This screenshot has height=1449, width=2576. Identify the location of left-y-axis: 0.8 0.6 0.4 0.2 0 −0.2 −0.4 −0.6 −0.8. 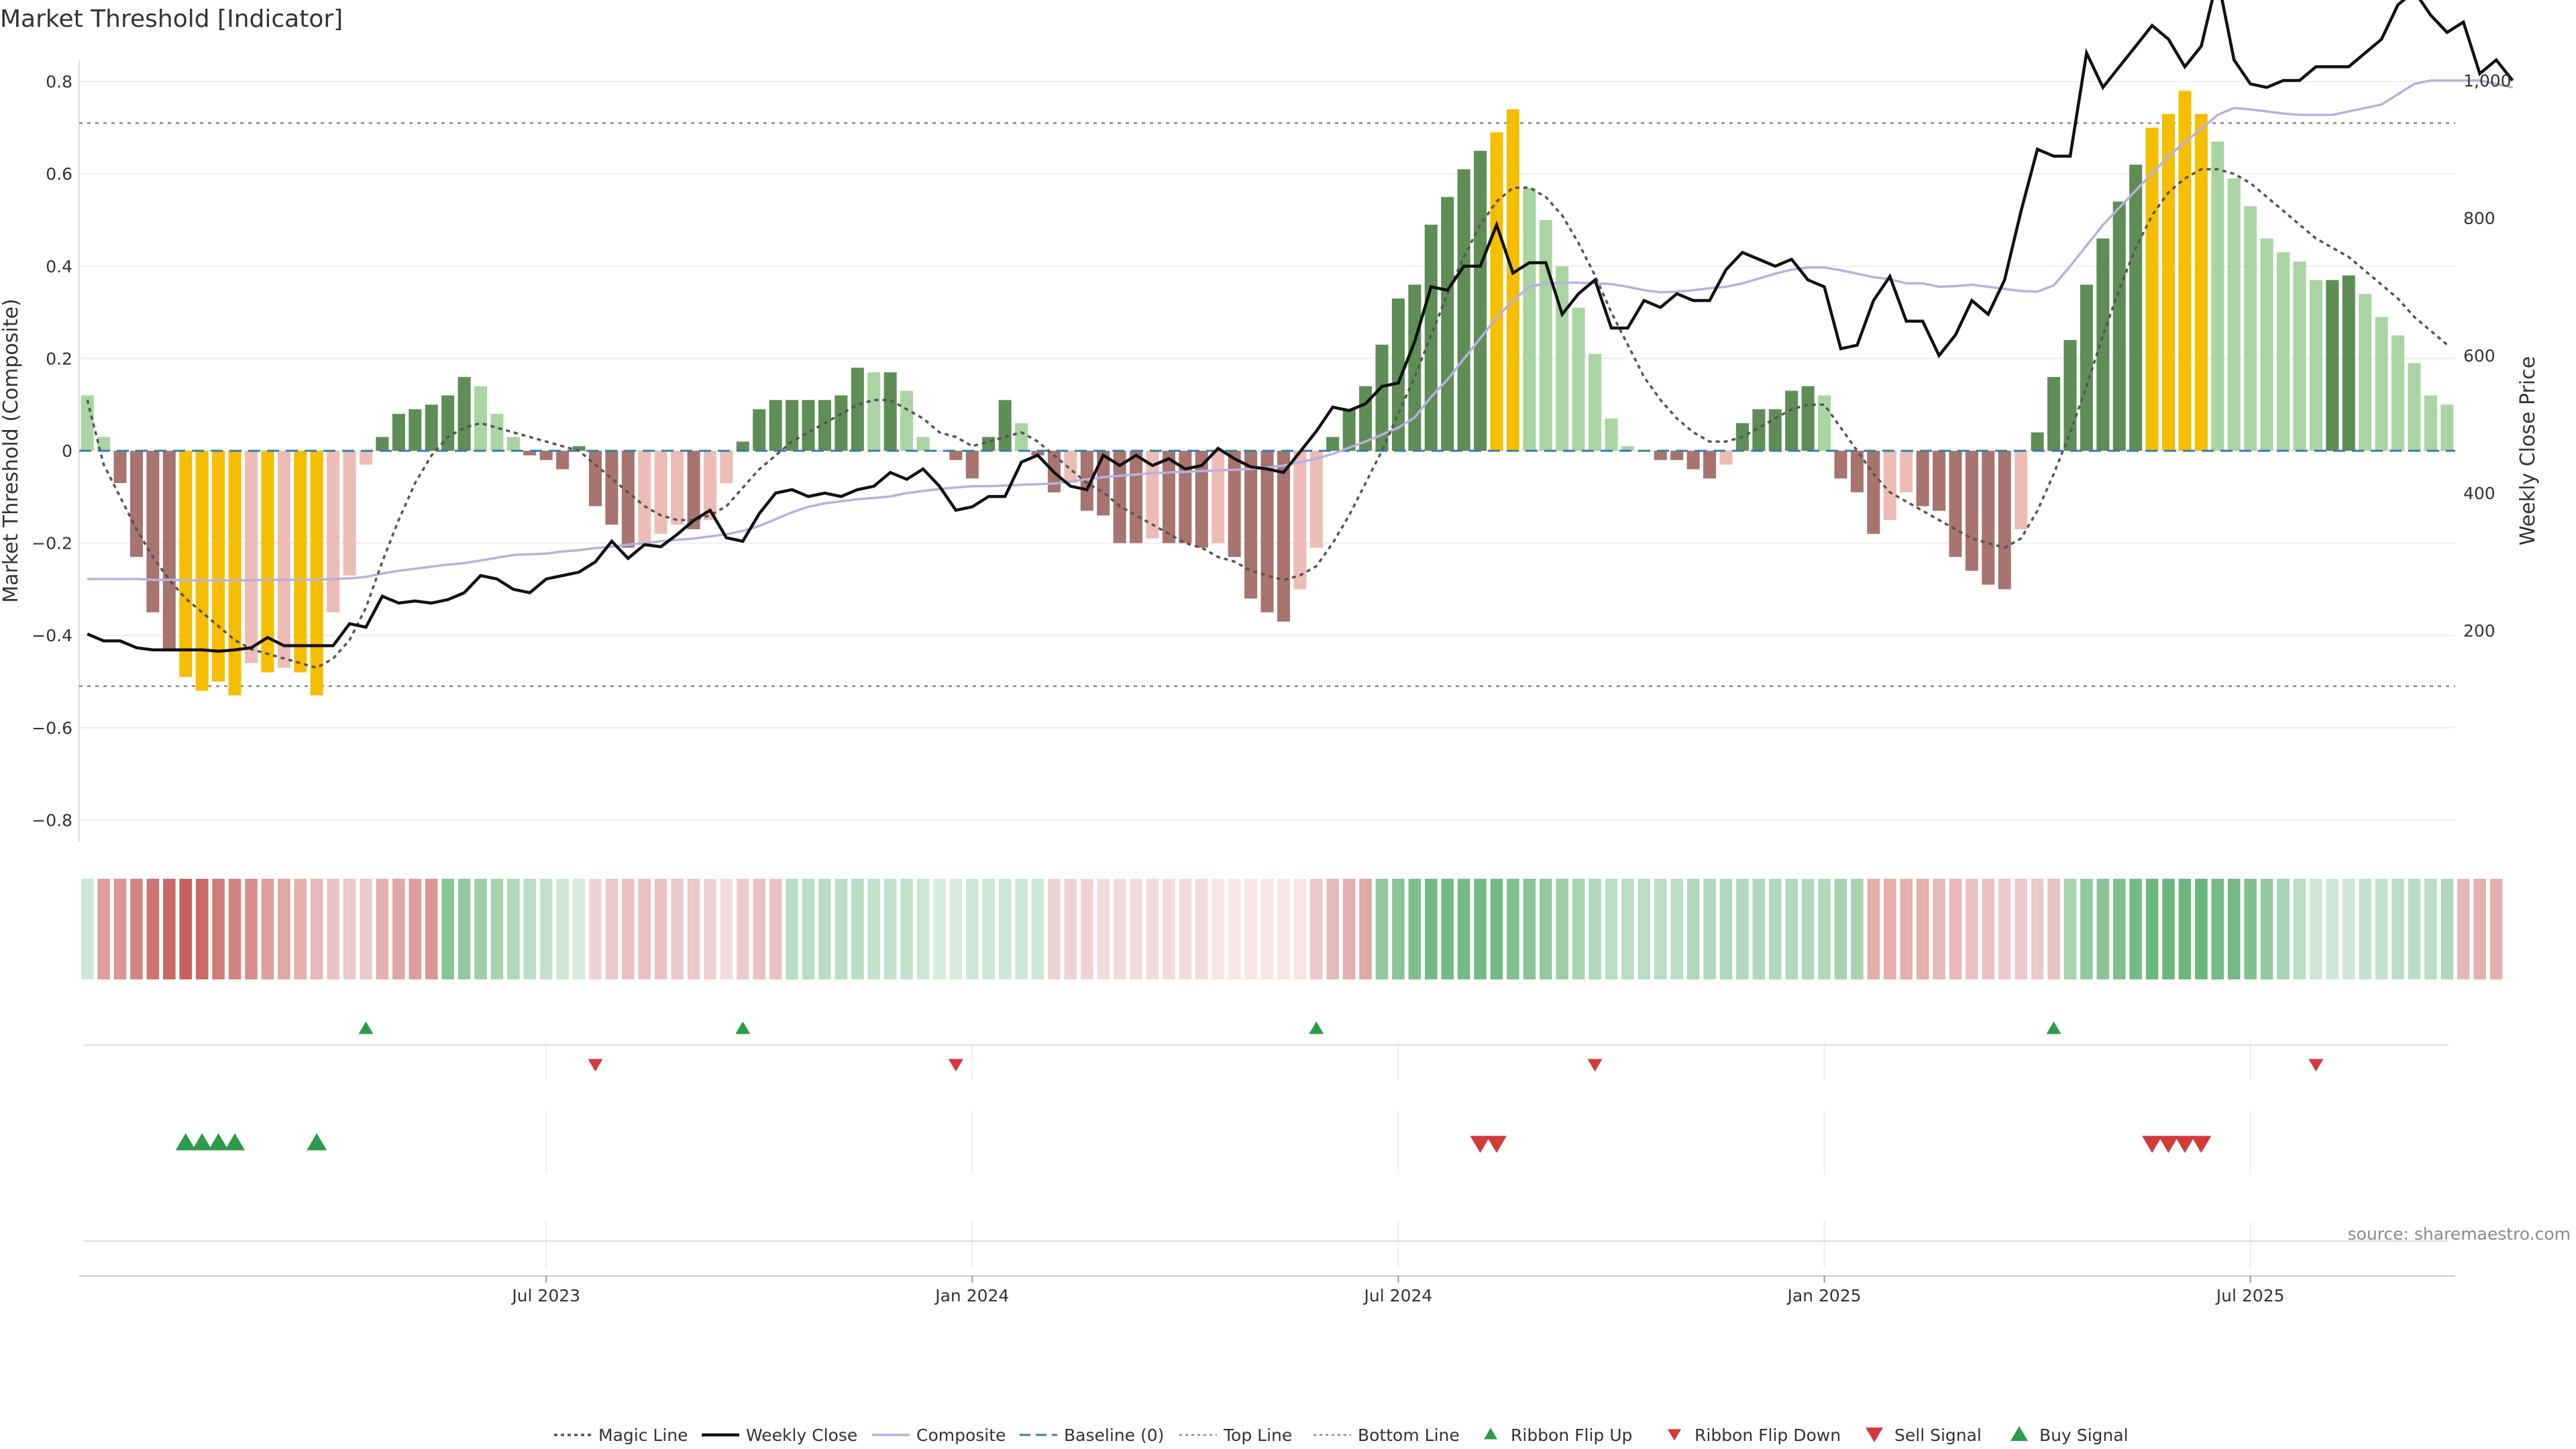
(52, 451).